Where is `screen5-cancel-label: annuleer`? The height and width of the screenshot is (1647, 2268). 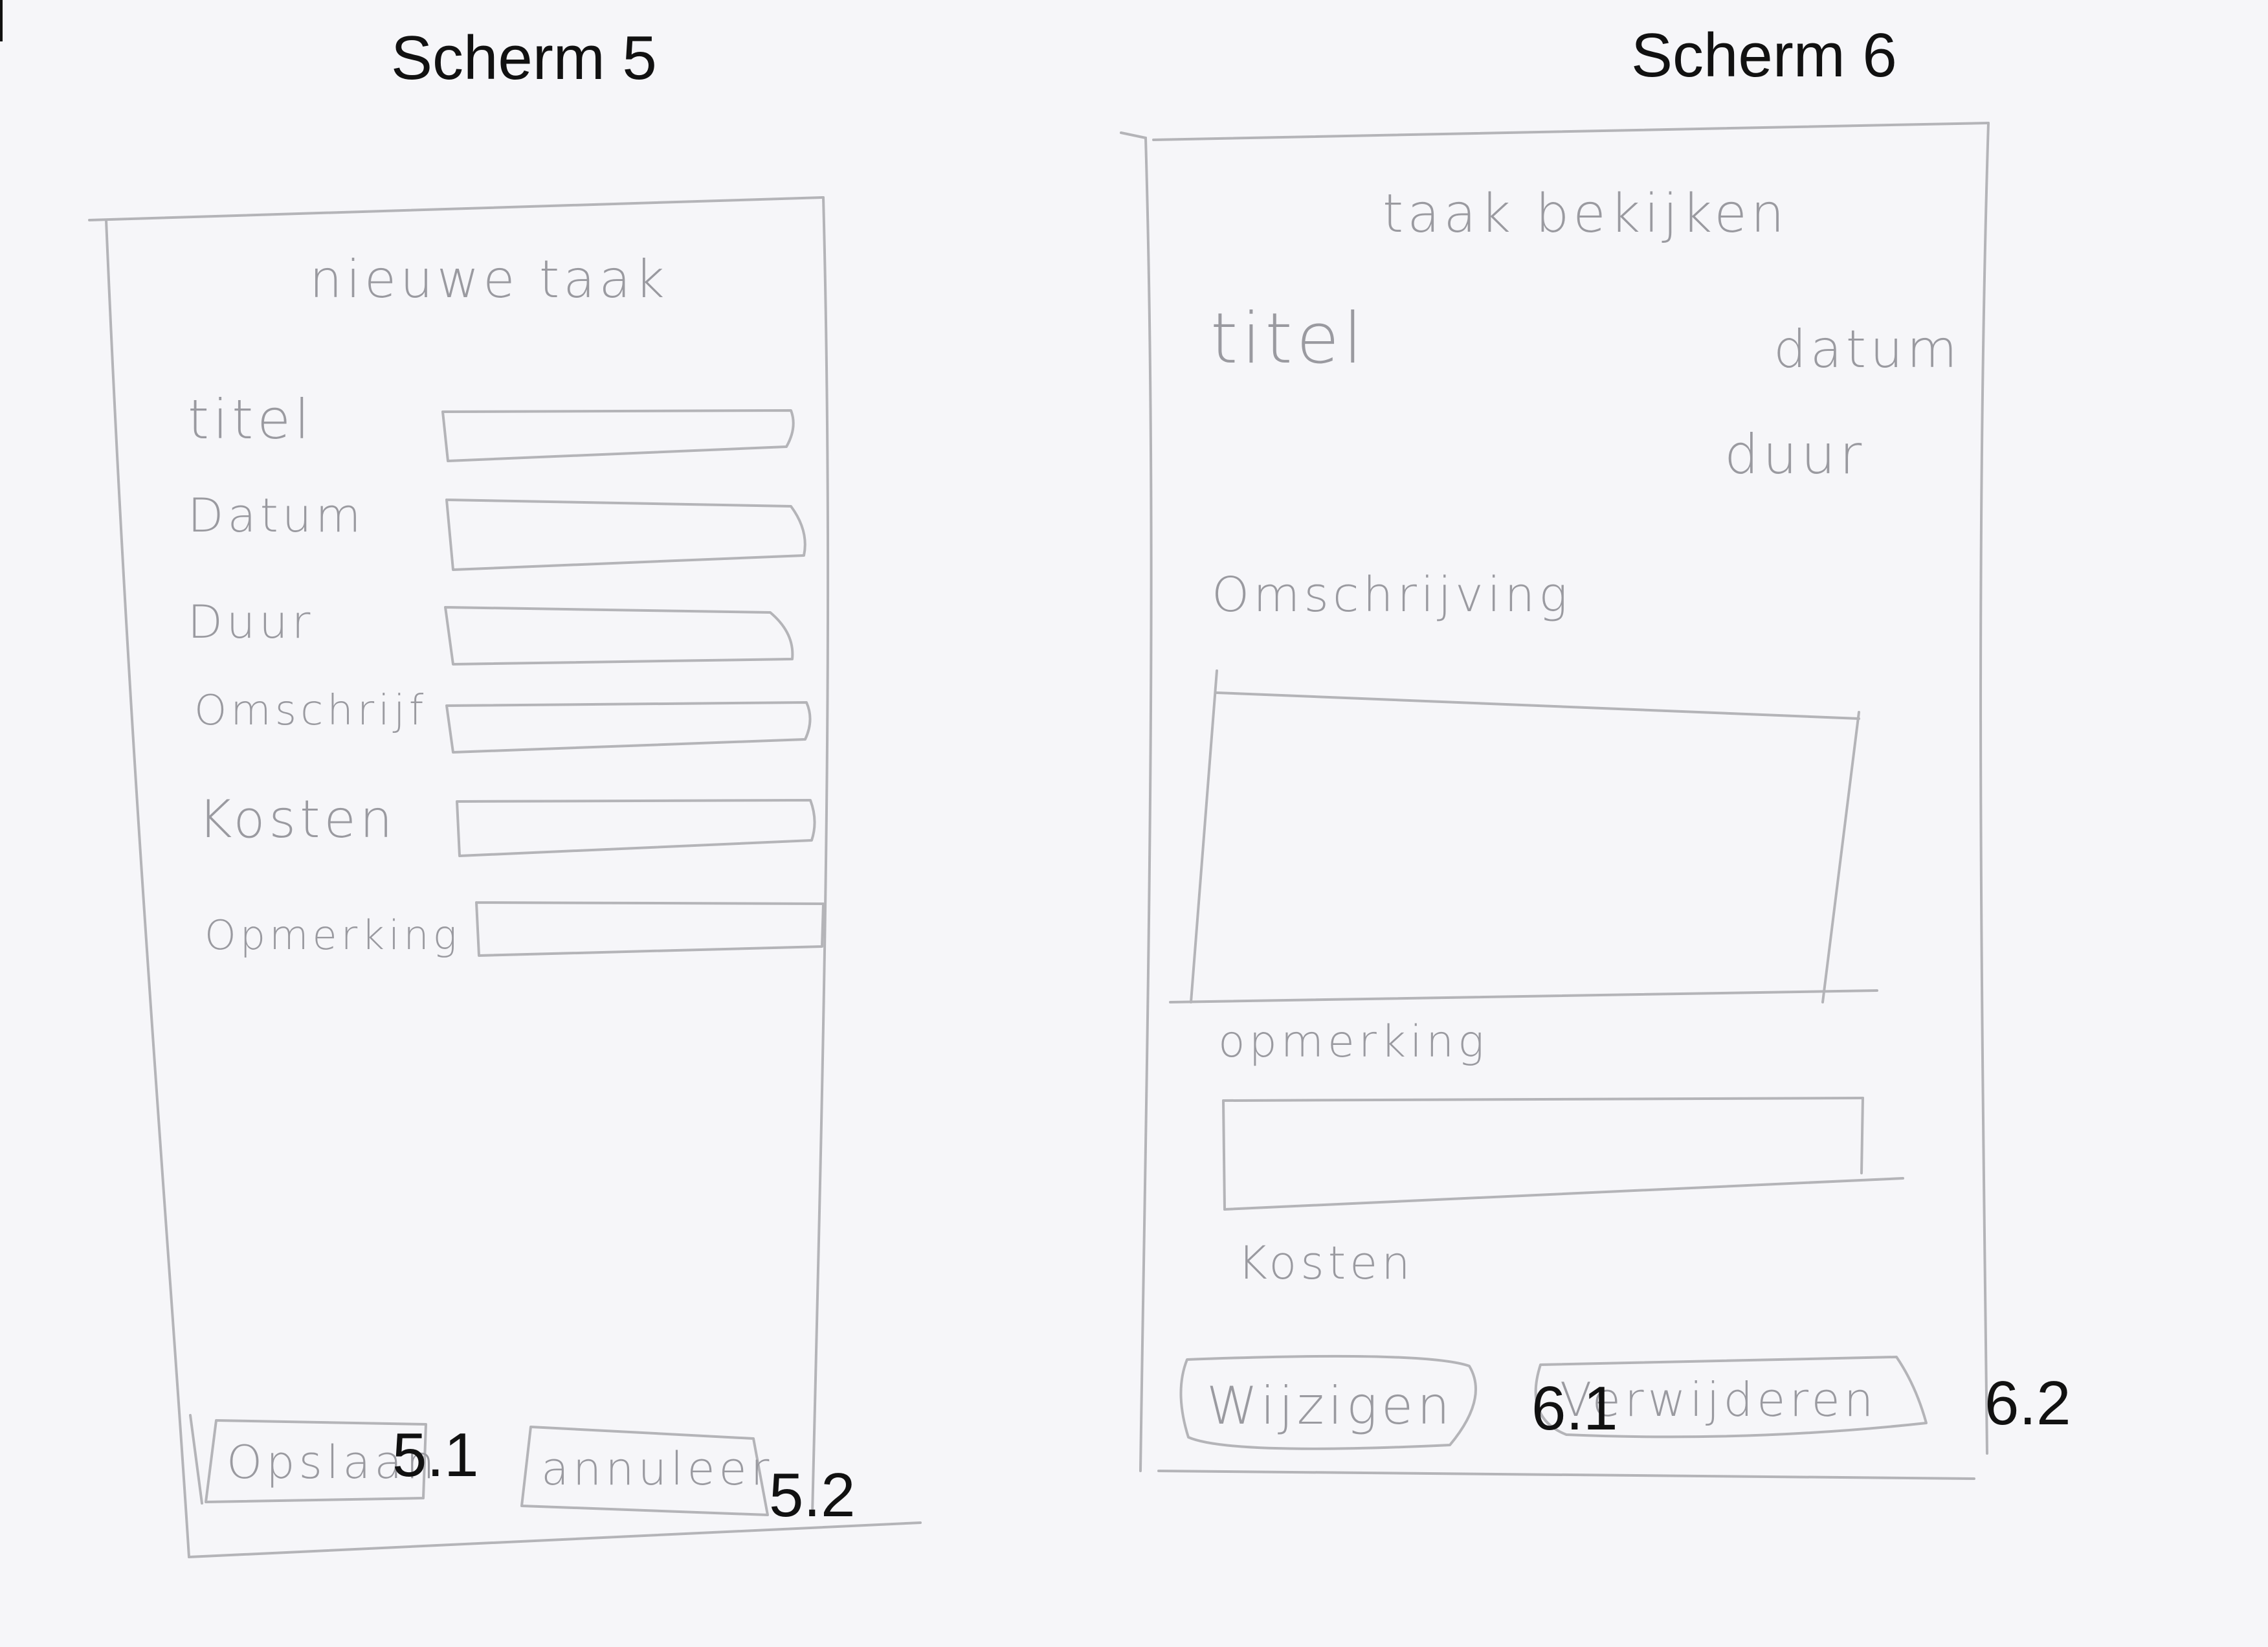 screen5-cancel-label: annuleer is located at coordinates (657, 1469).